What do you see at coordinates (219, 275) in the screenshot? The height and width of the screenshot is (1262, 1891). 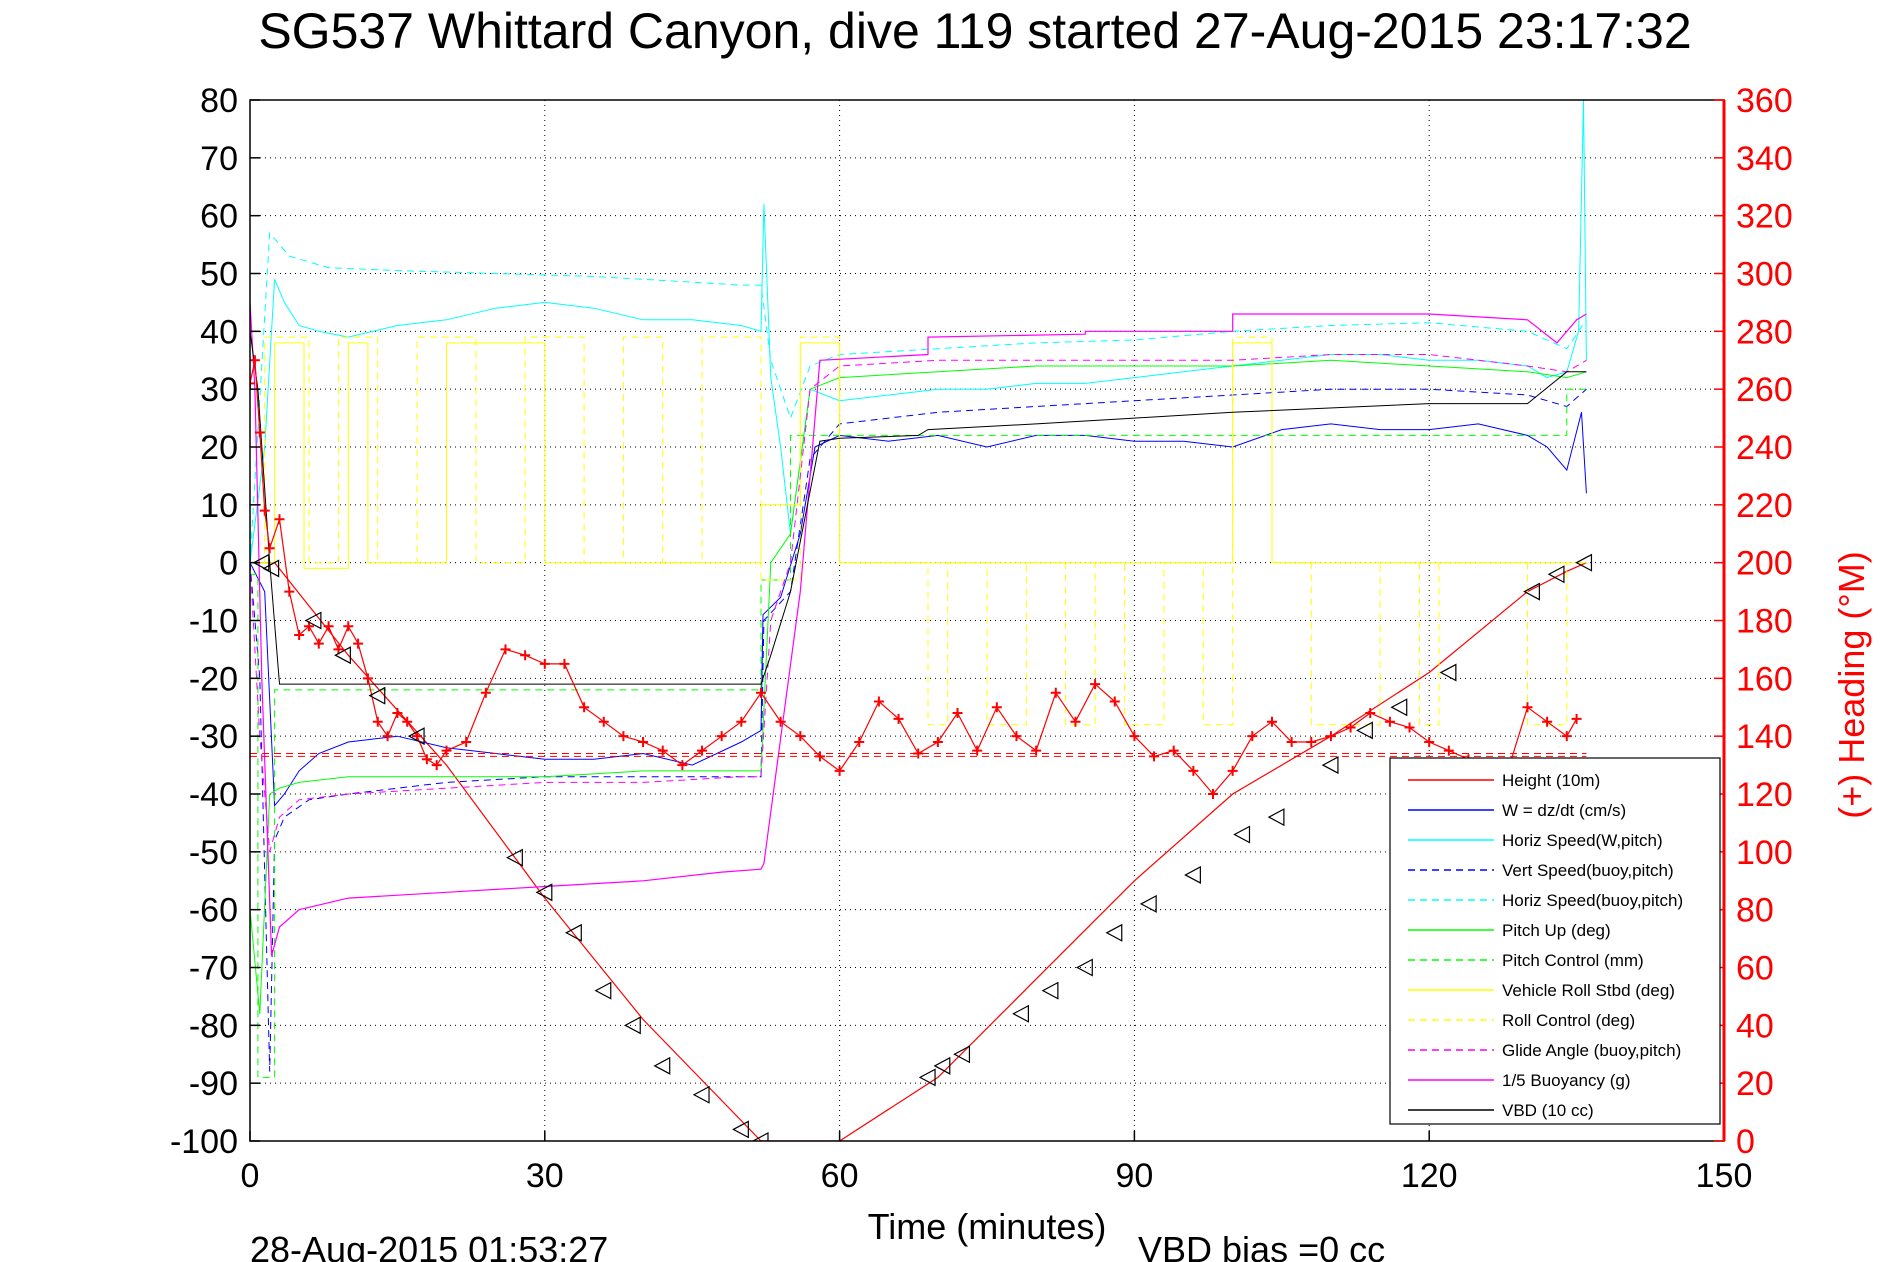 I see `y-tick-label: 50` at bounding box center [219, 275].